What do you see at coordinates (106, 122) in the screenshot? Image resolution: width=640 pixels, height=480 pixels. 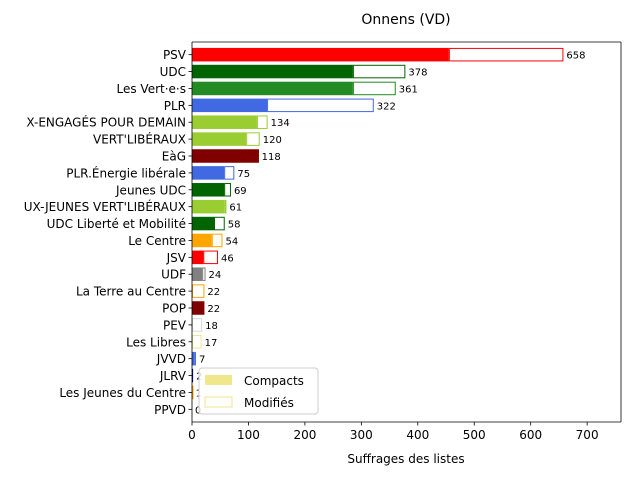 I see `category-label: X-ENGAGÉS POUR DEMAIN` at bounding box center [106, 122].